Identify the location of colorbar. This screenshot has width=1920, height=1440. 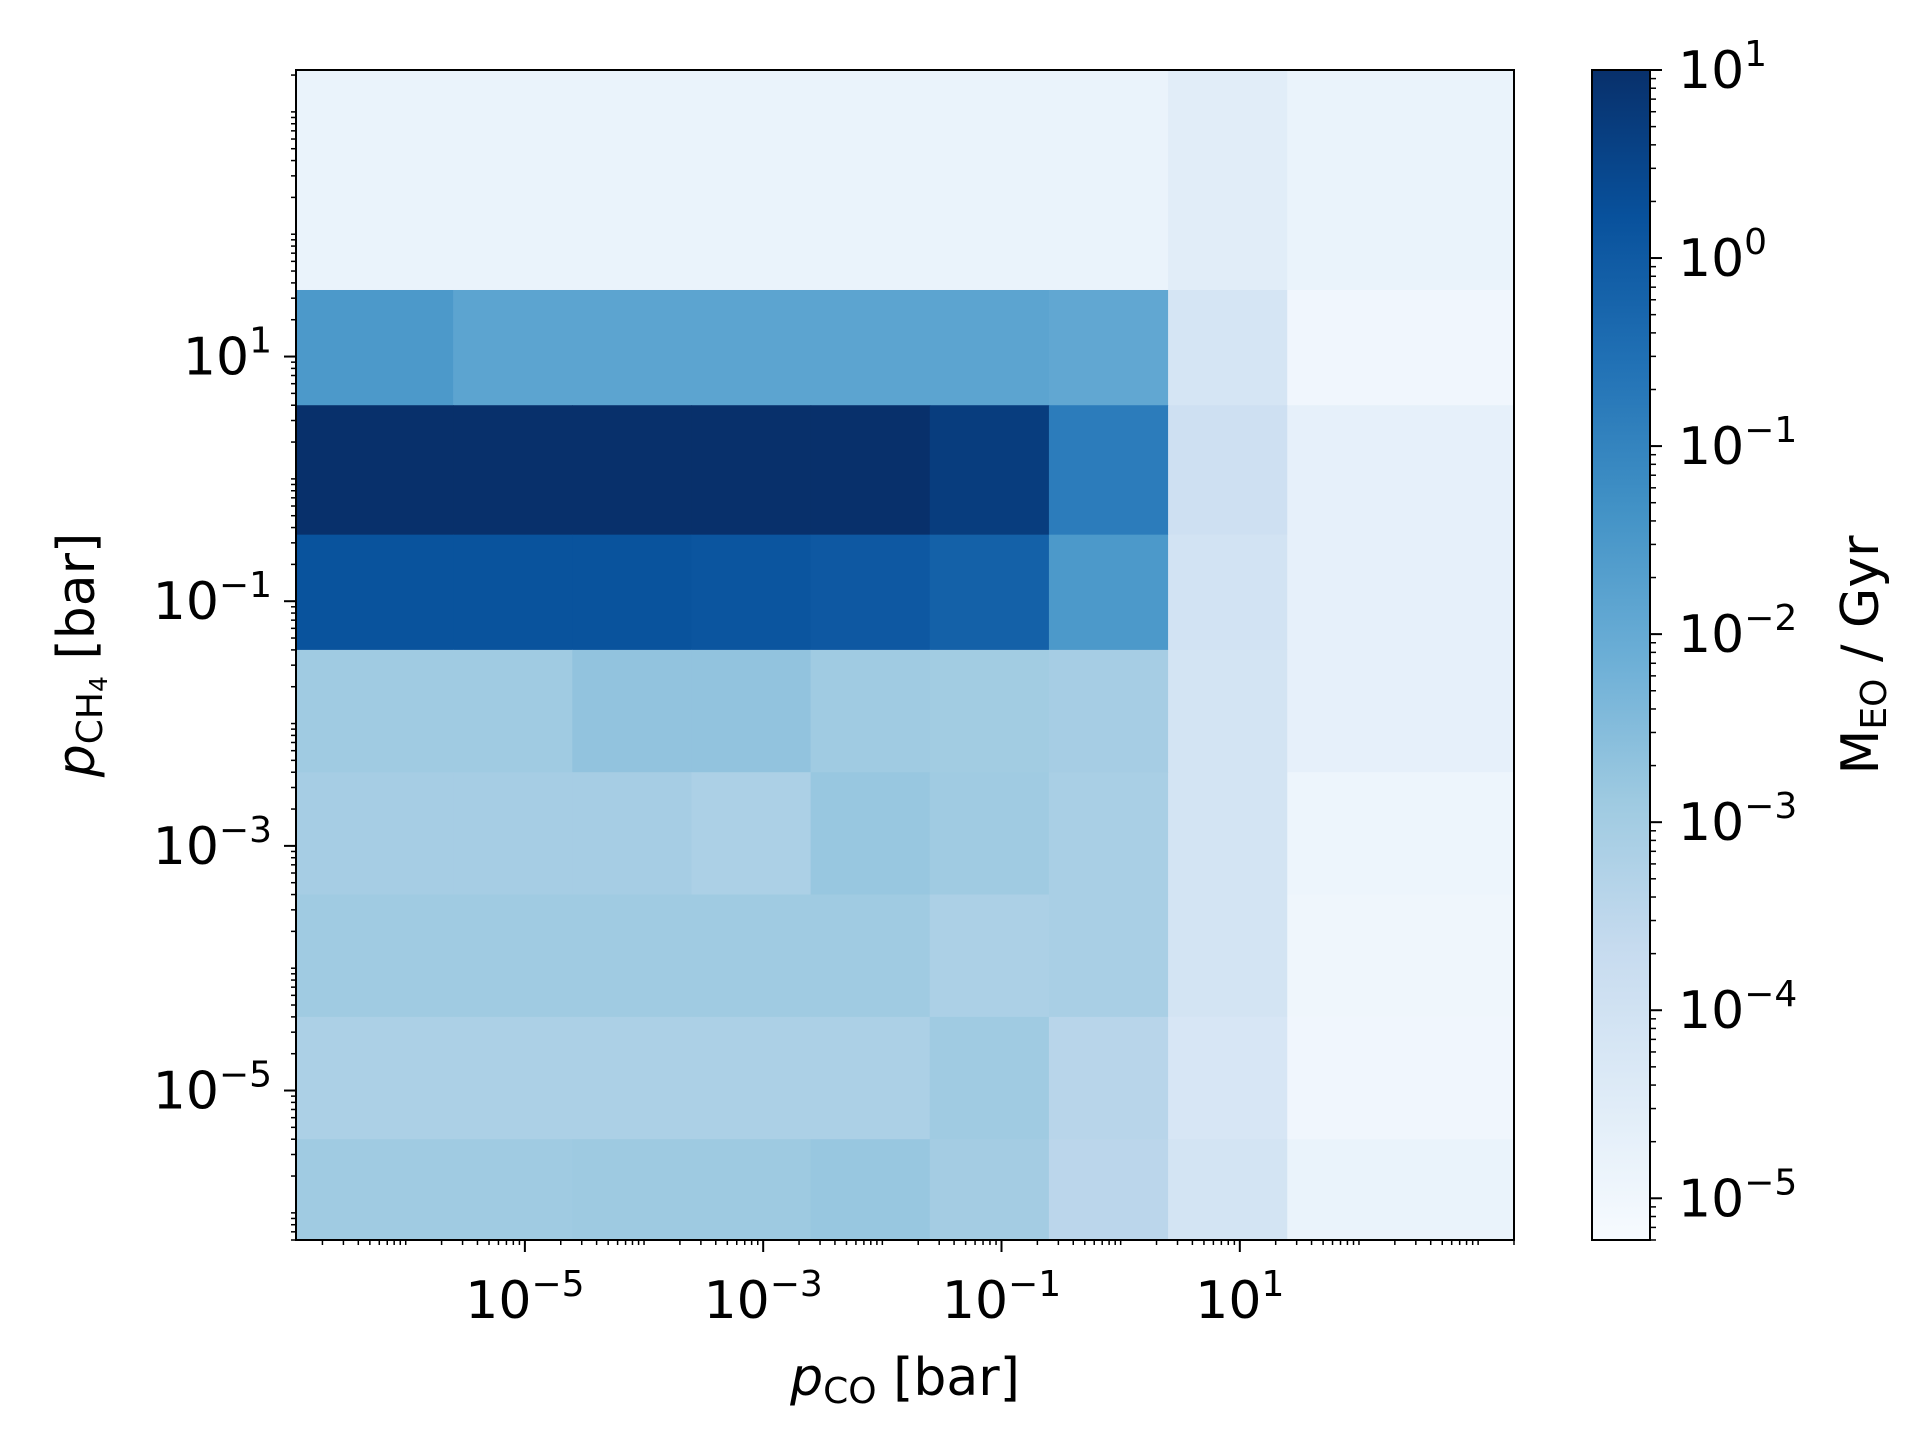
(1621, 655).